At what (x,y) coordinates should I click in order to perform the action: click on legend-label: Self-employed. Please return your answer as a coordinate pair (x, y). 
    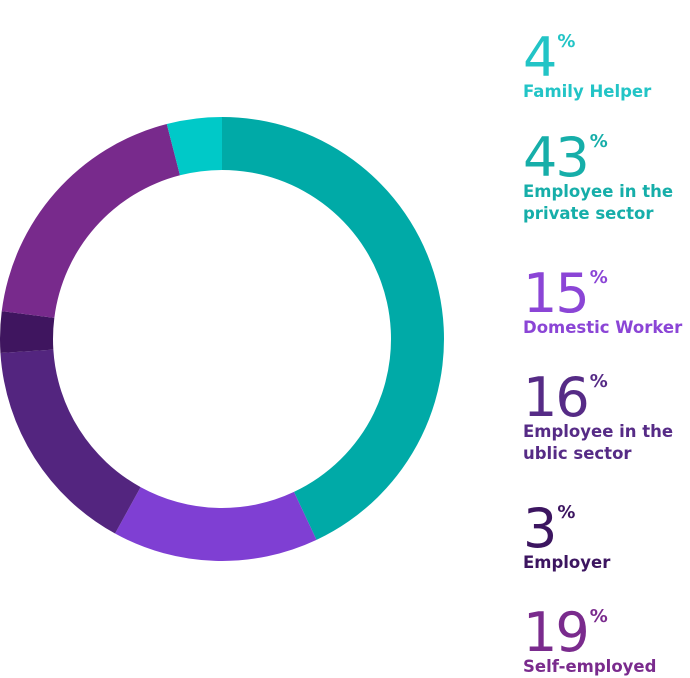
    Looking at the image, I should click on (590, 666).